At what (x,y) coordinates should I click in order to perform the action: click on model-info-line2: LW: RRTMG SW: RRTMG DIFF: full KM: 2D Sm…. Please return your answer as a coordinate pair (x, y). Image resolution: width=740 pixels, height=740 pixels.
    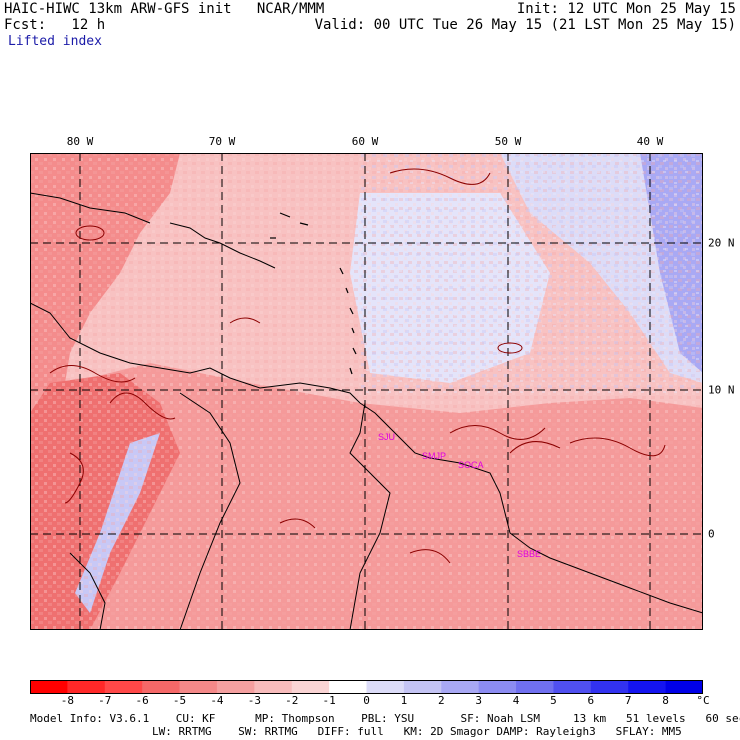
    Looking at the image, I should click on (417, 731).